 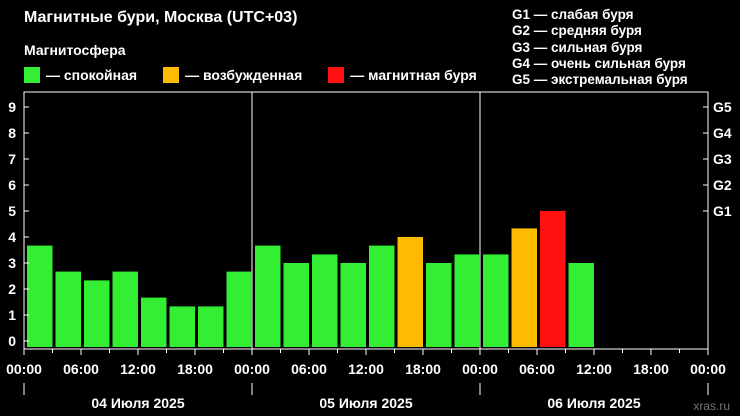 What do you see at coordinates (722, 211) in the screenshot?
I see `g-level-label: G1` at bounding box center [722, 211].